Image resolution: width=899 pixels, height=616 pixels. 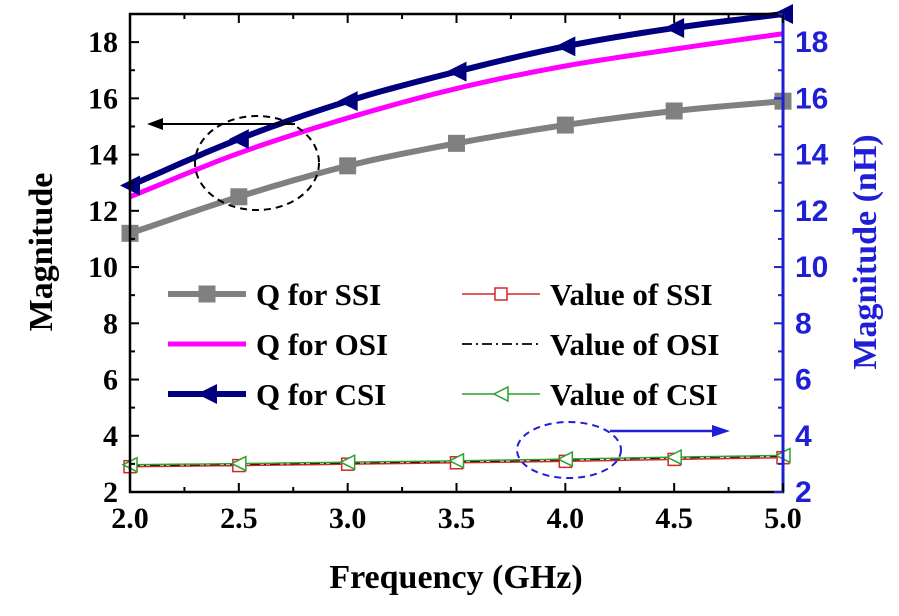 I want to click on y-right-tick-label: 14, so click(x=812, y=155).